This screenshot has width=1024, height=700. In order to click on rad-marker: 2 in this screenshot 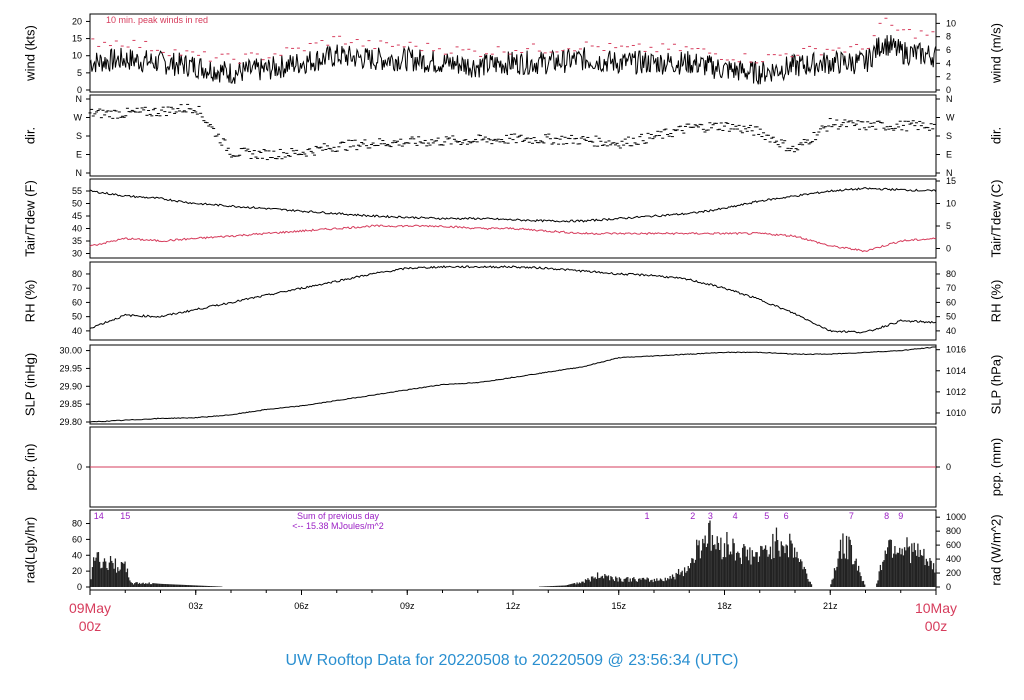, I will do `click(692, 516)`.